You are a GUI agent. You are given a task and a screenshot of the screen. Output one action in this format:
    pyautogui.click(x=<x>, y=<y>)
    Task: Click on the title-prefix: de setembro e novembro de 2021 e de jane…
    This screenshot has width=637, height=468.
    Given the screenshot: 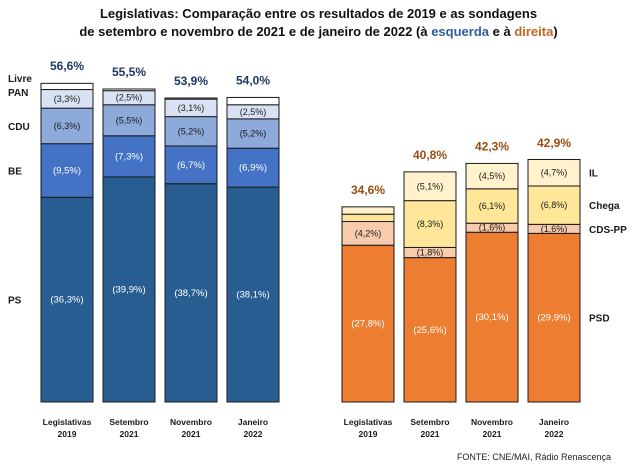 What is the action you would take?
    pyautogui.click(x=255, y=31)
    